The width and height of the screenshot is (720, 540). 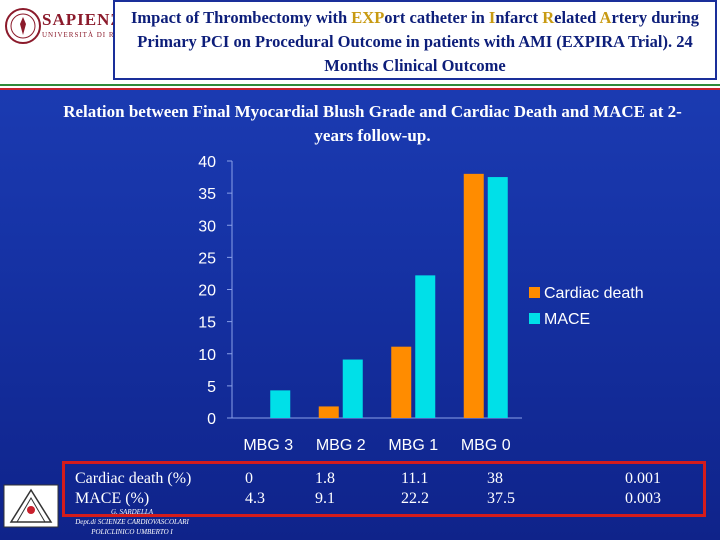 What do you see at coordinates (211, 387) in the screenshot?
I see `y-tick-label: 5` at bounding box center [211, 387].